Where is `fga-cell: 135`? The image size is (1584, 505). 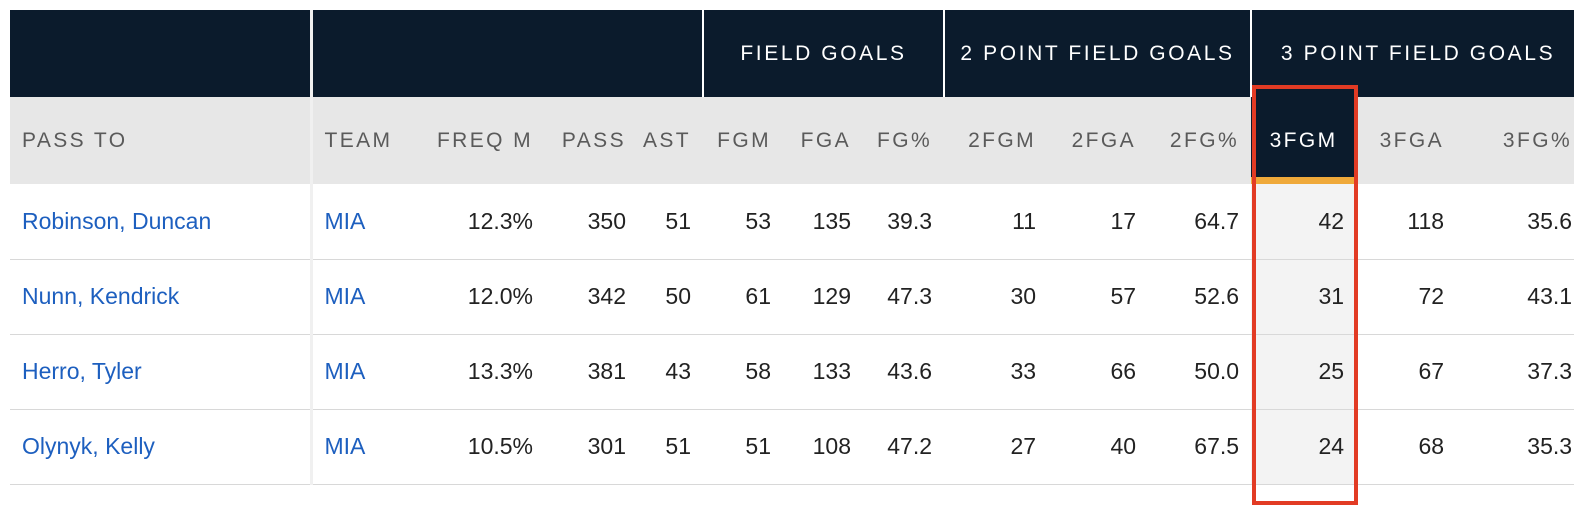 fga-cell: 135 is located at coordinates (823, 222).